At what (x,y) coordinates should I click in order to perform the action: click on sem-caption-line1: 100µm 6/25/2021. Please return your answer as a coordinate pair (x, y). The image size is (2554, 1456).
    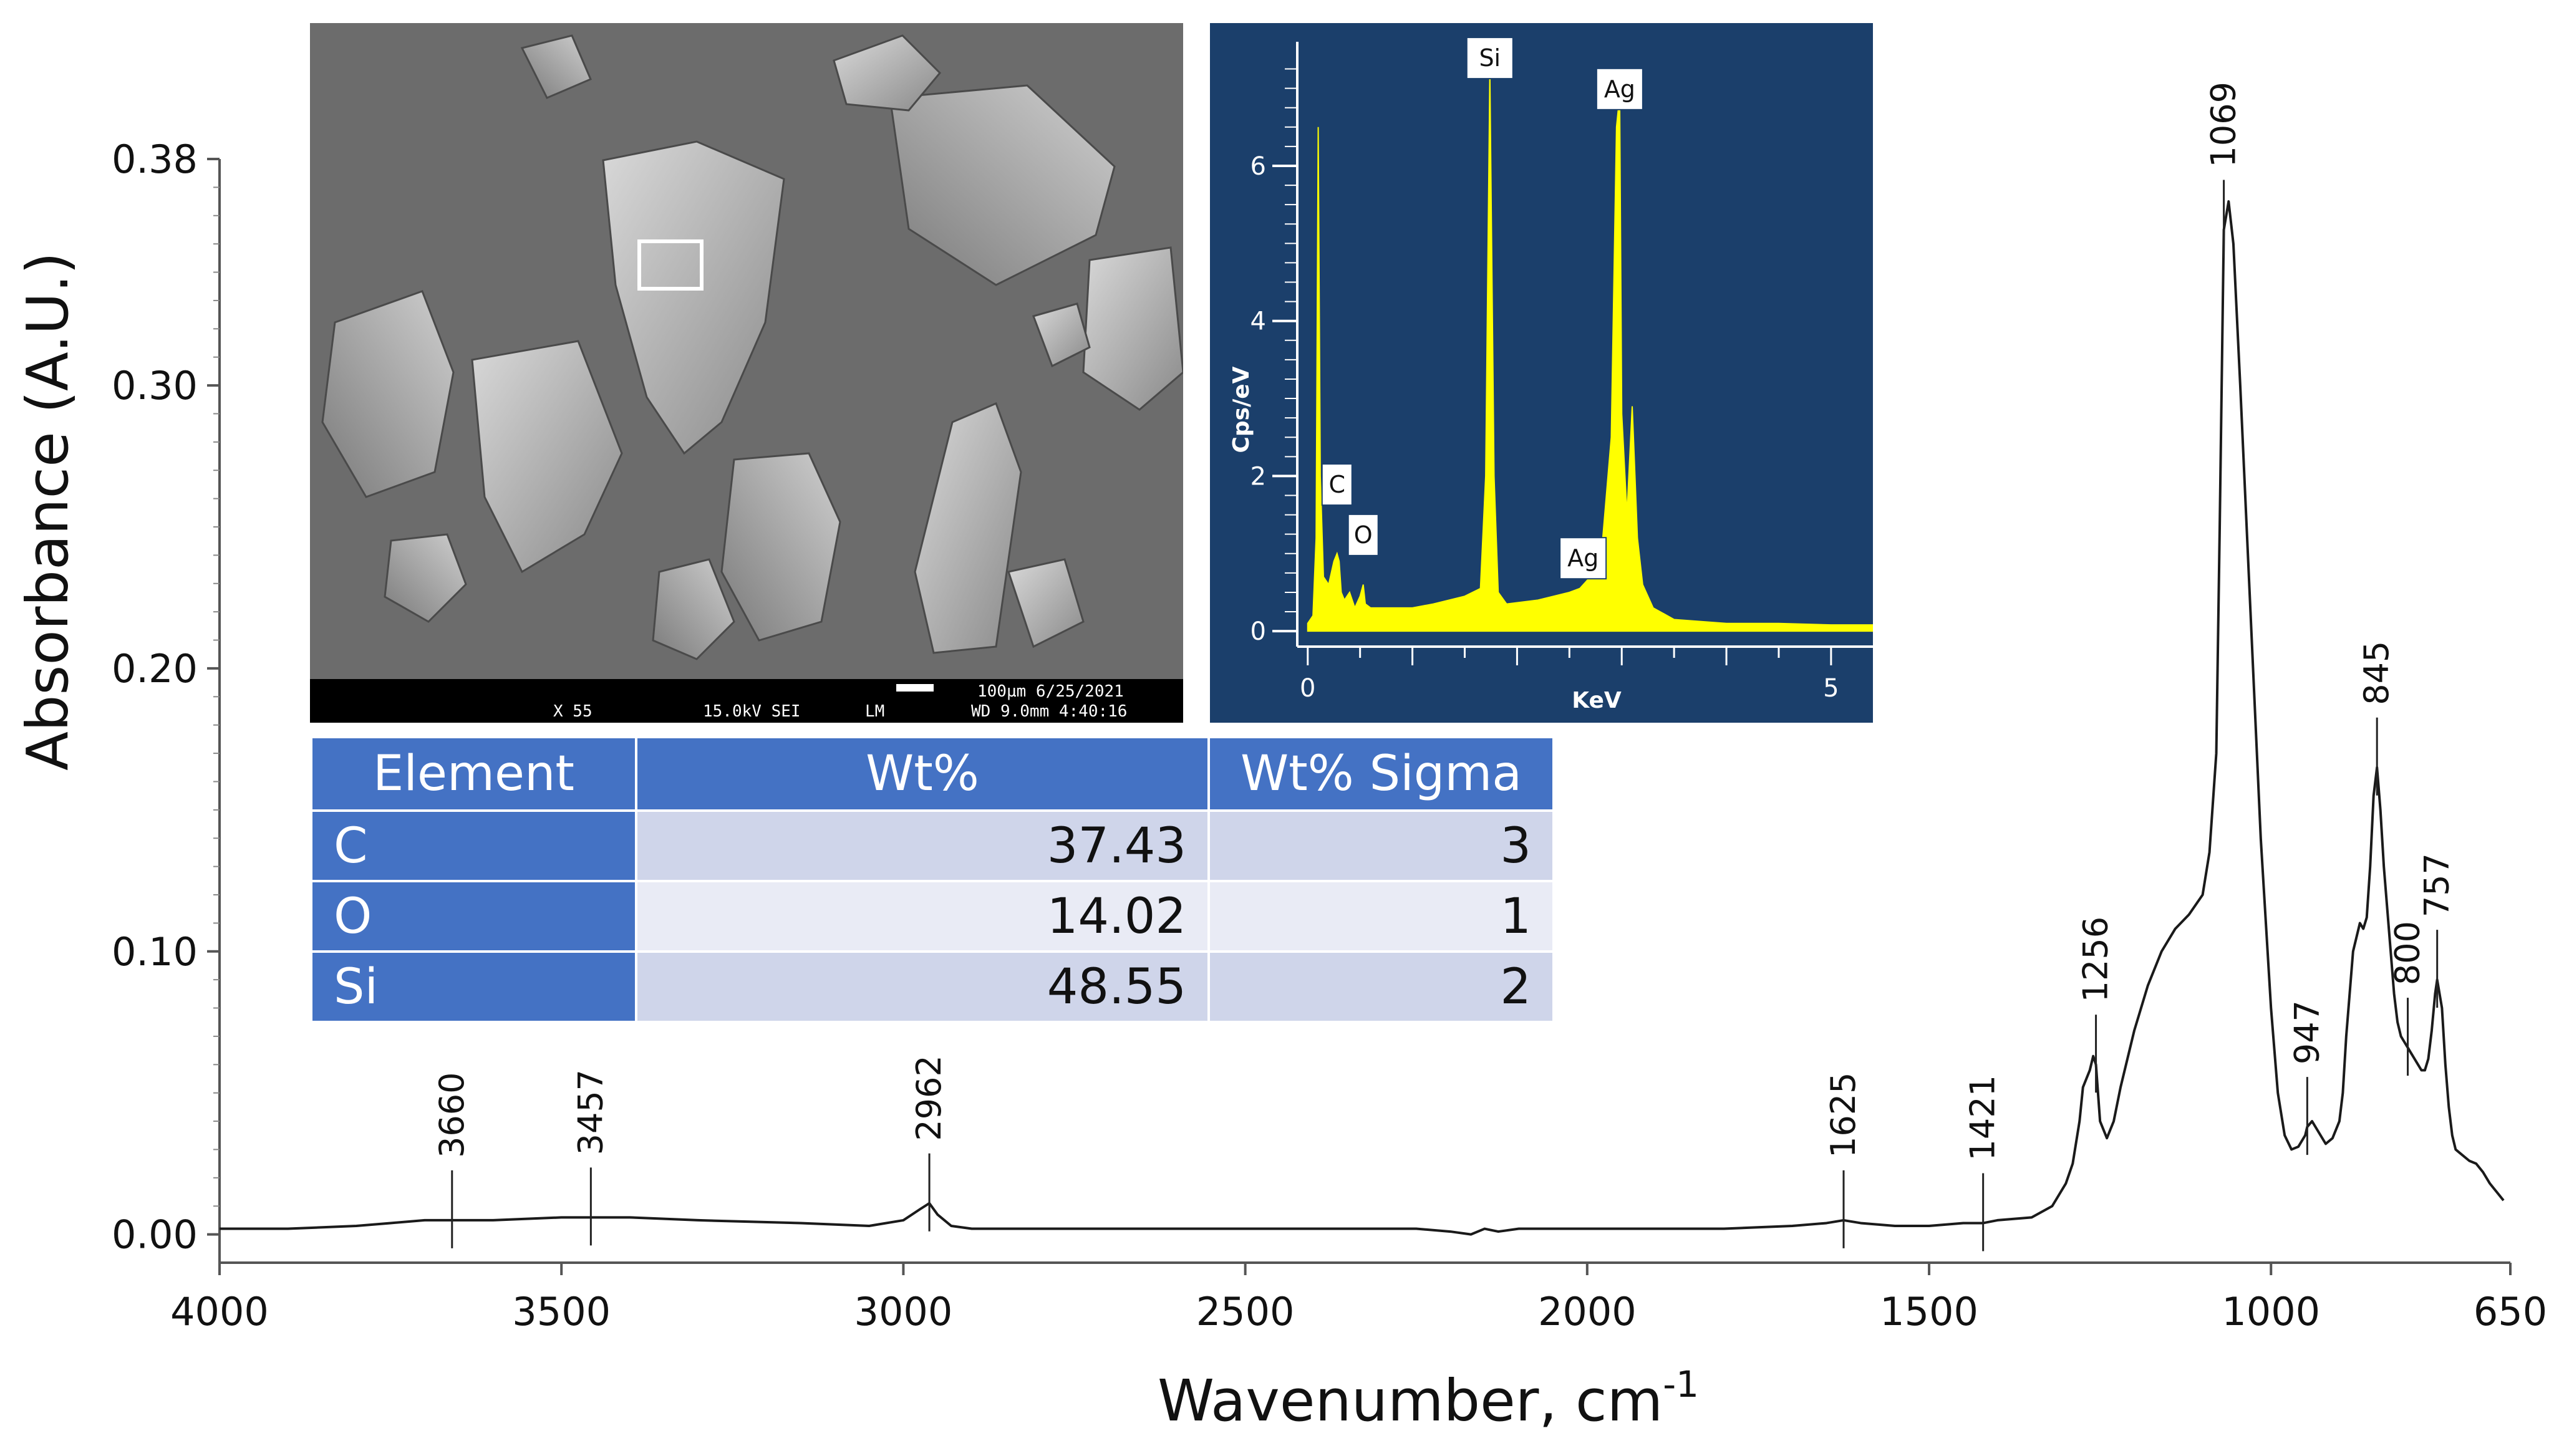
    Looking at the image, I should click on (1050, 692).